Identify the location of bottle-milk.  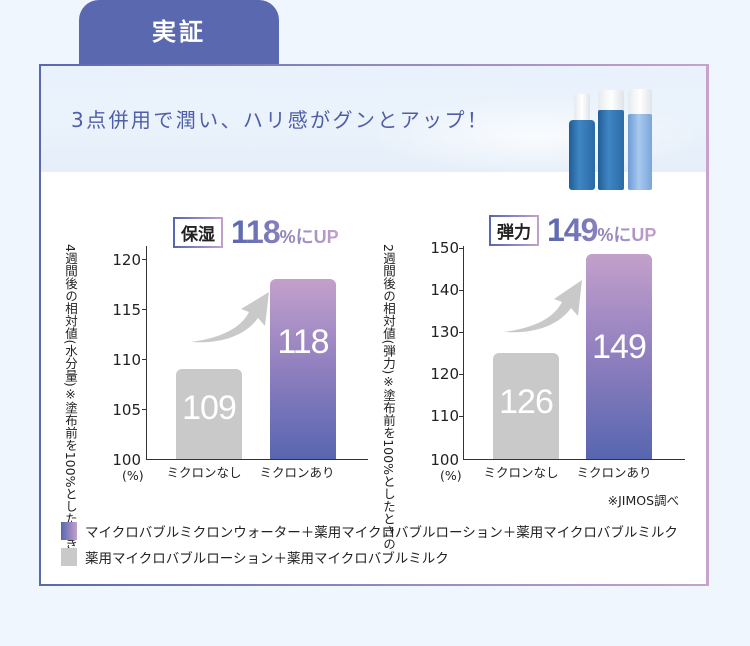
(640, 139).